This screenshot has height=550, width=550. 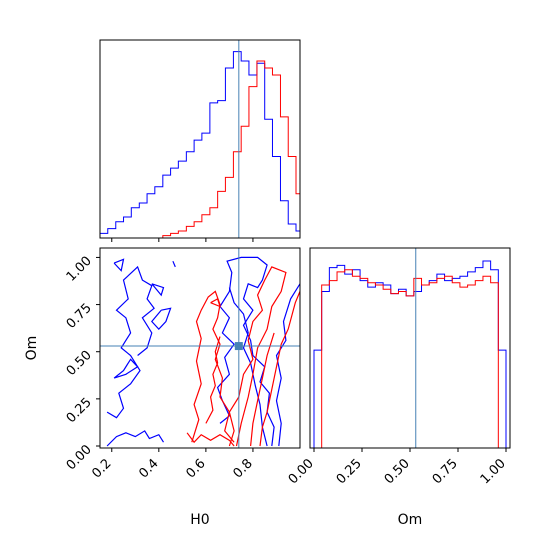 What do you see at coordinates (200, 149) in the screenshot?
I see `h0-histogram-red-series` at bounding box center [200, 149].